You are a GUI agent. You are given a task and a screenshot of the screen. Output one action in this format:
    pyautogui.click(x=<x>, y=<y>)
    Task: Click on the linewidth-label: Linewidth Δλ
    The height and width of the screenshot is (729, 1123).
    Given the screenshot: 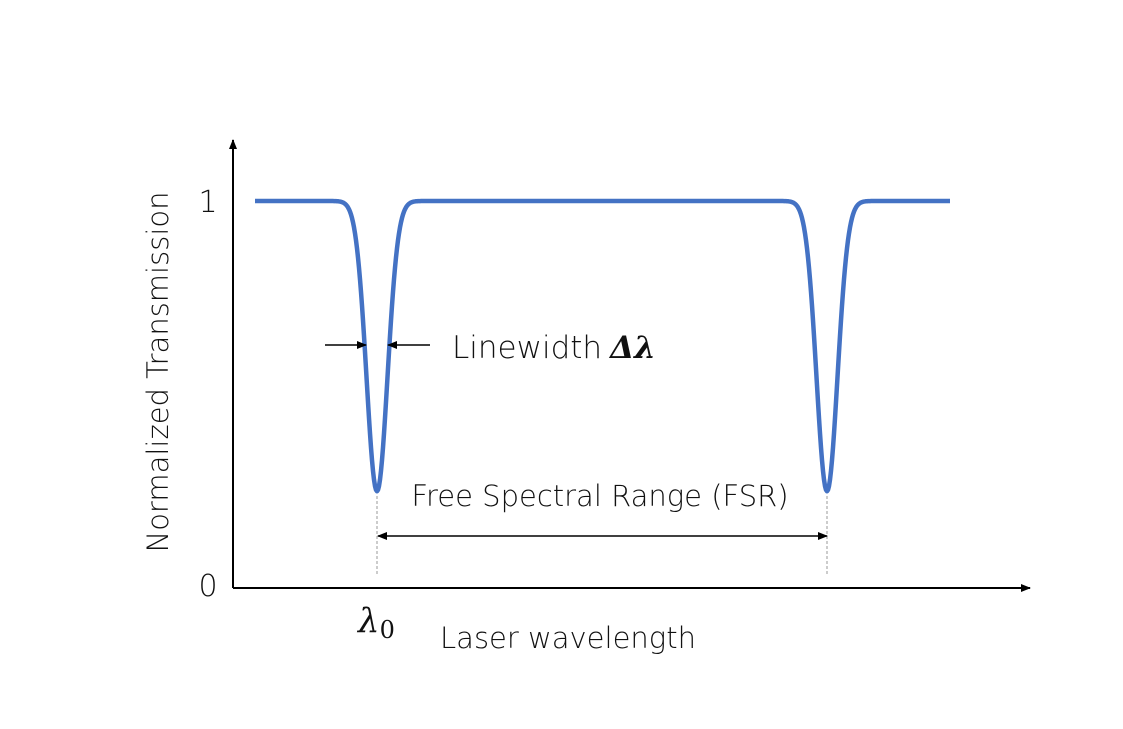 What is the action you would take?
    pyautogui.click(x=554, y=348)
    